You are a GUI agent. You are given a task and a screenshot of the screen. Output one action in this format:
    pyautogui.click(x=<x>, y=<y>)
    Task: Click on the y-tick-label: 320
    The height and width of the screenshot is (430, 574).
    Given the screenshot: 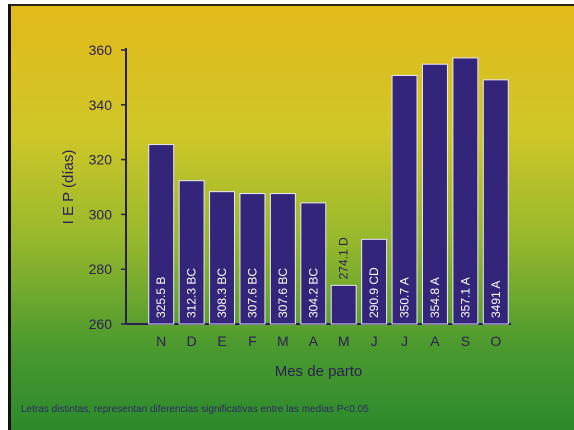 What is the action you would take?
    pyautogui.click(x=101, y=160)
    